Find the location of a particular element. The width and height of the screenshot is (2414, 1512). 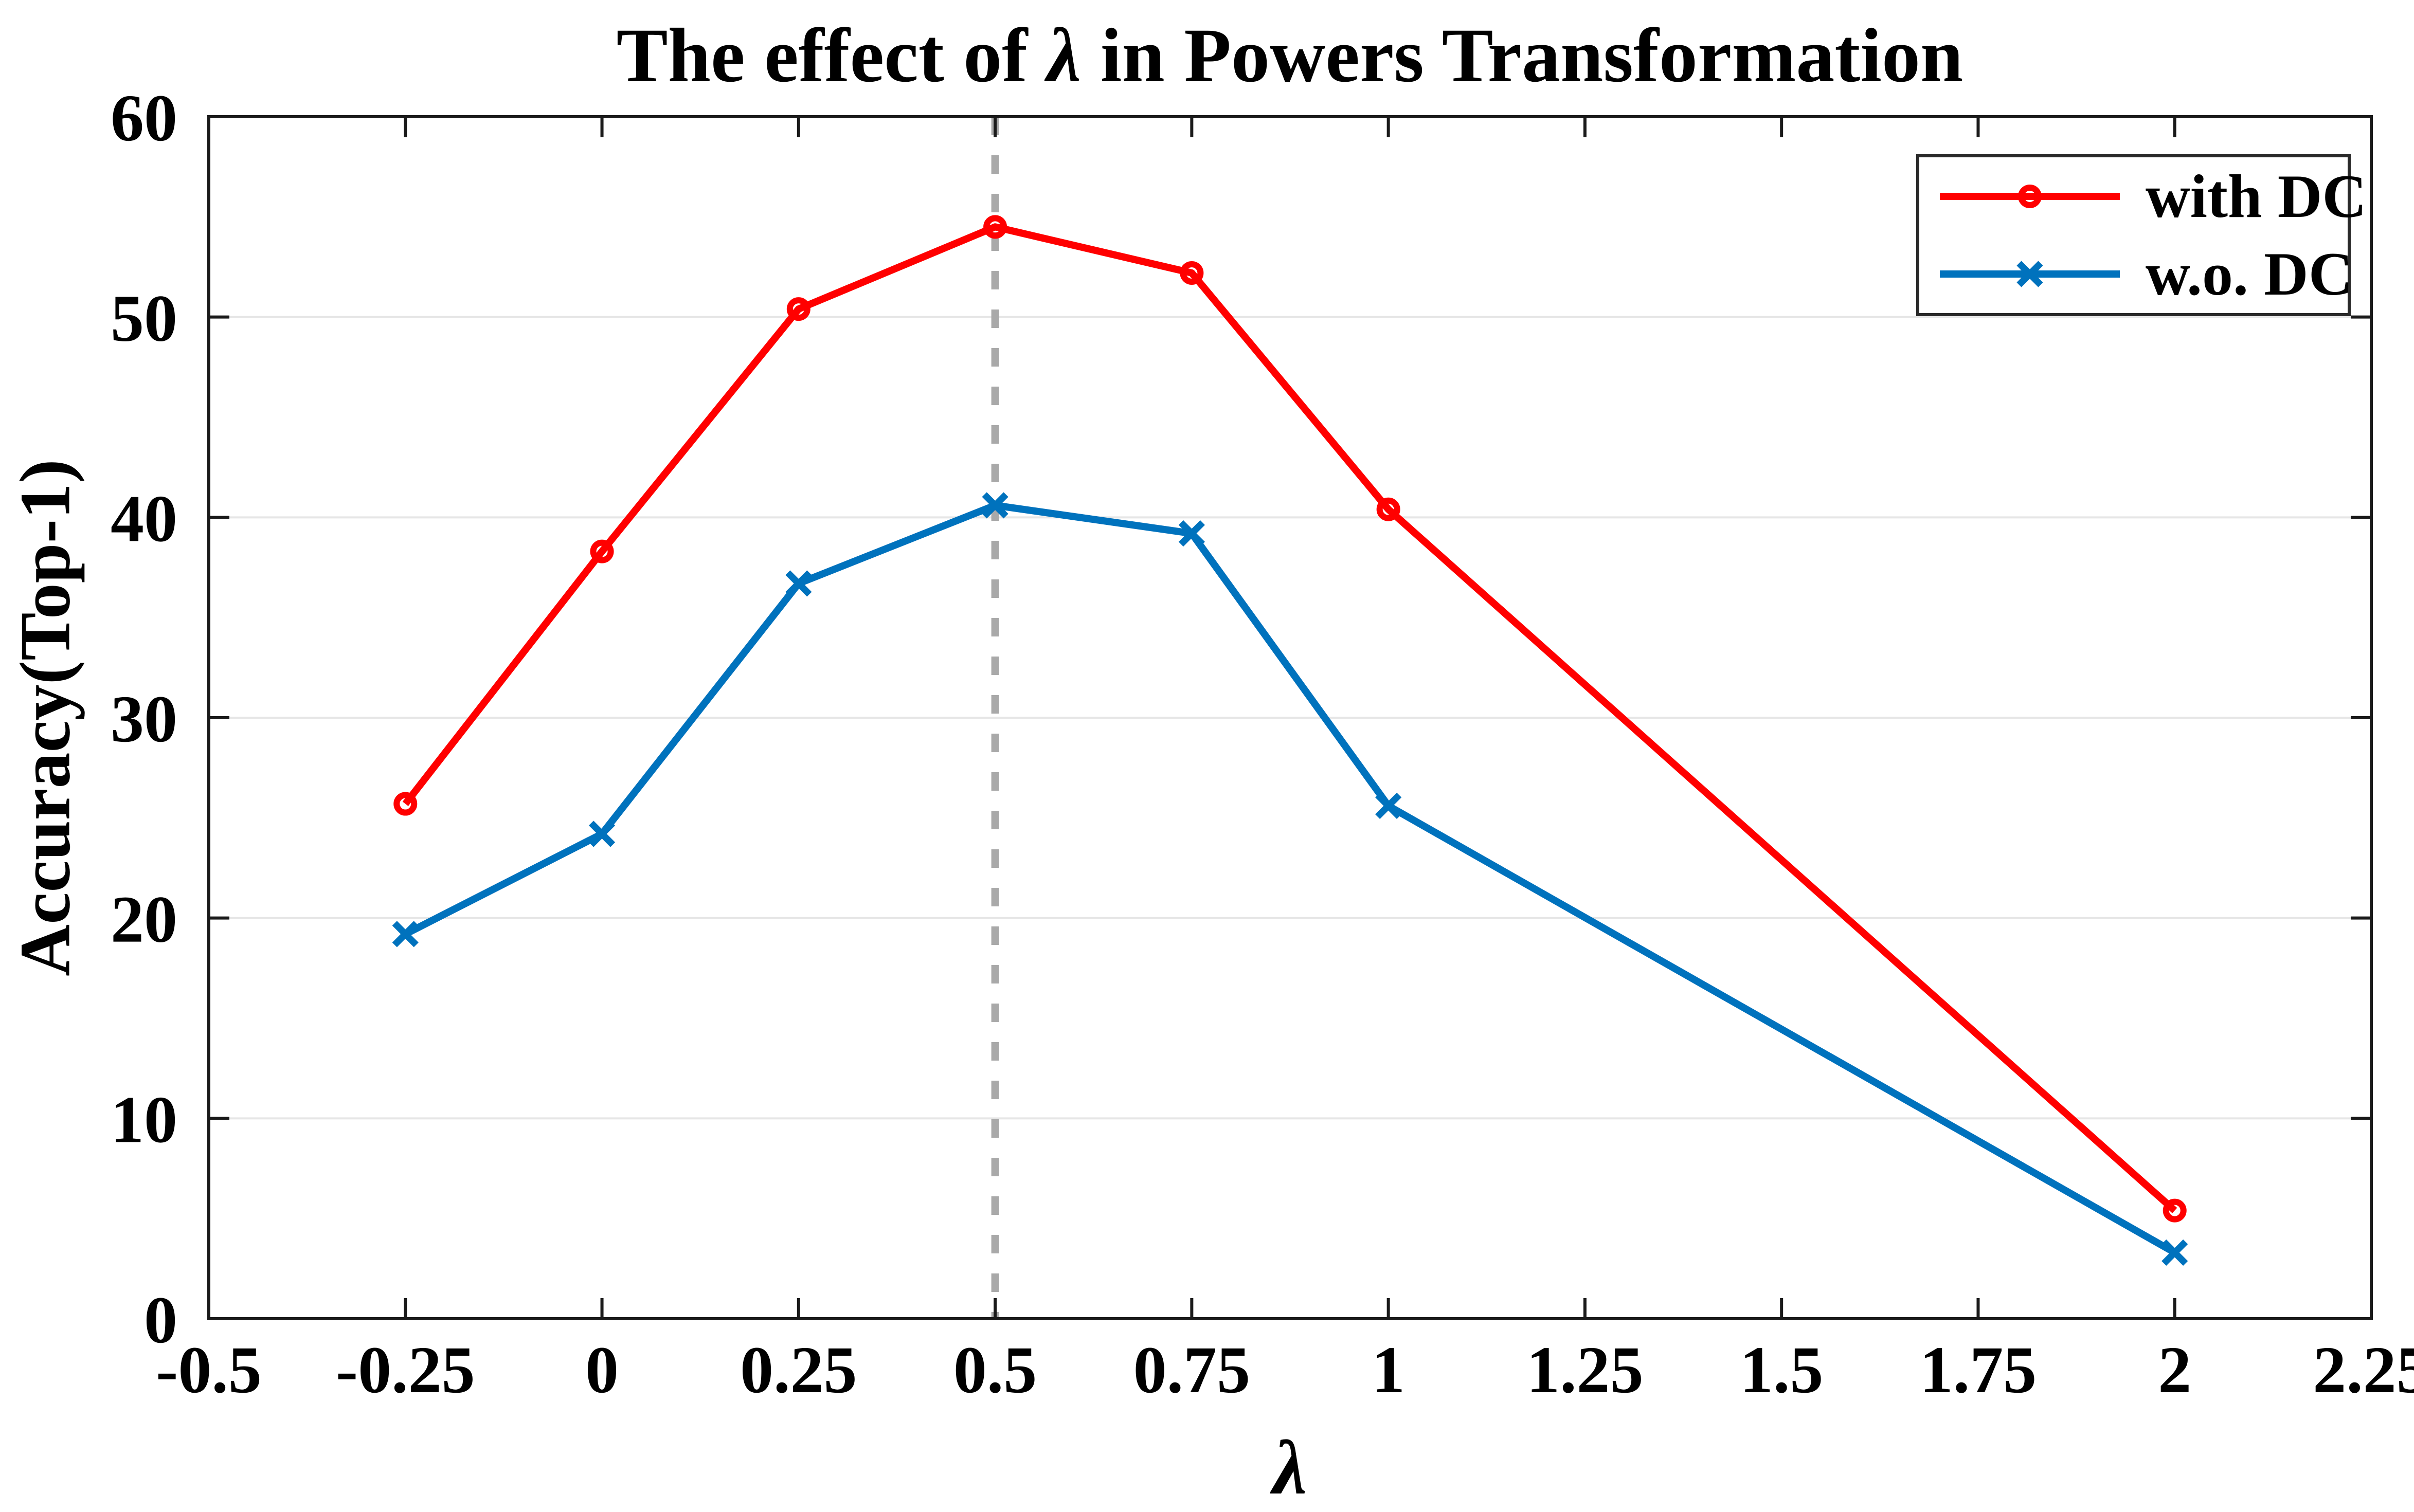

x-tick-label: -0.25 is located at coordinates (405, 1370).